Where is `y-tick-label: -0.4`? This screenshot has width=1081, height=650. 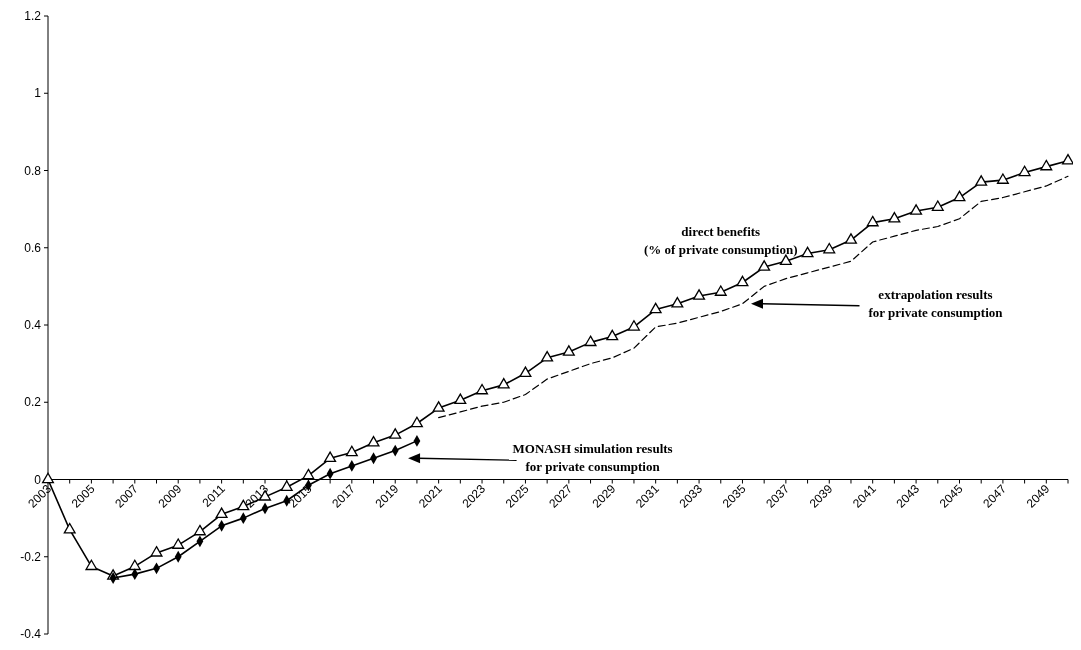
y-tick-label: -0.4 is located at coordinates (31, 634).